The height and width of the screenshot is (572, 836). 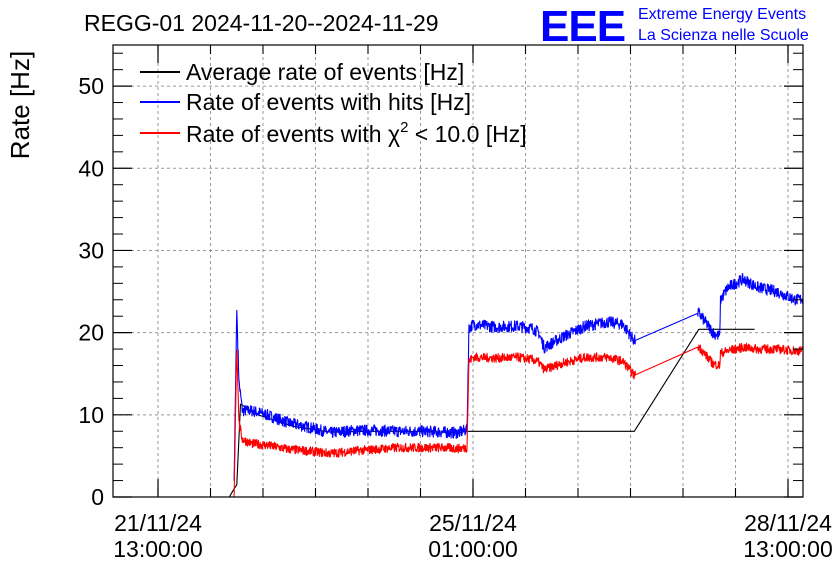 I want to click on y-tick-label: 50, so click(x=91, y=86).